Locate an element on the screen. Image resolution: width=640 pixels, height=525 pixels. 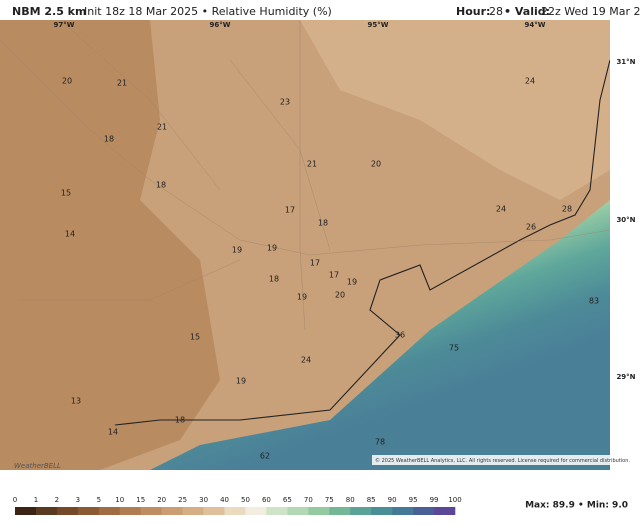
colorbar-label: 65 is located at coordinates (287, 500).